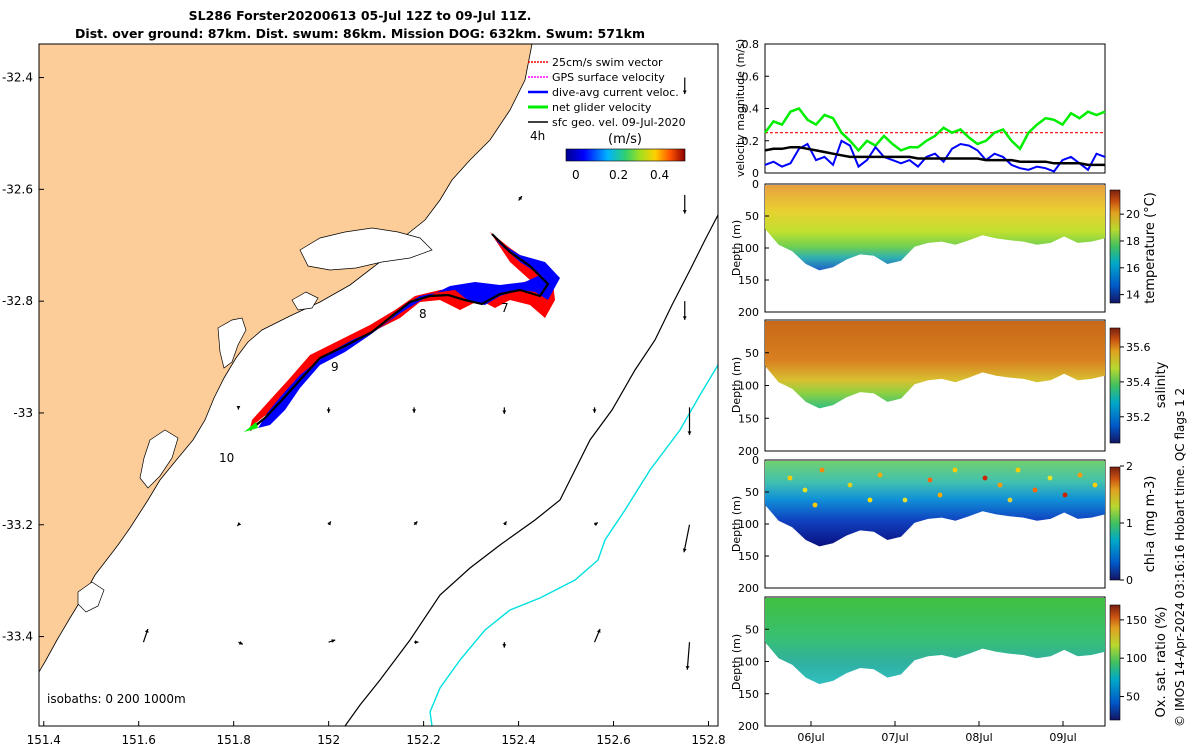 The width and height of the screenshot is (1200, 750). Describe the element at coordinates (708, 740) in the screenshot. I see `map-x-tick-label: 152.8` at that location.